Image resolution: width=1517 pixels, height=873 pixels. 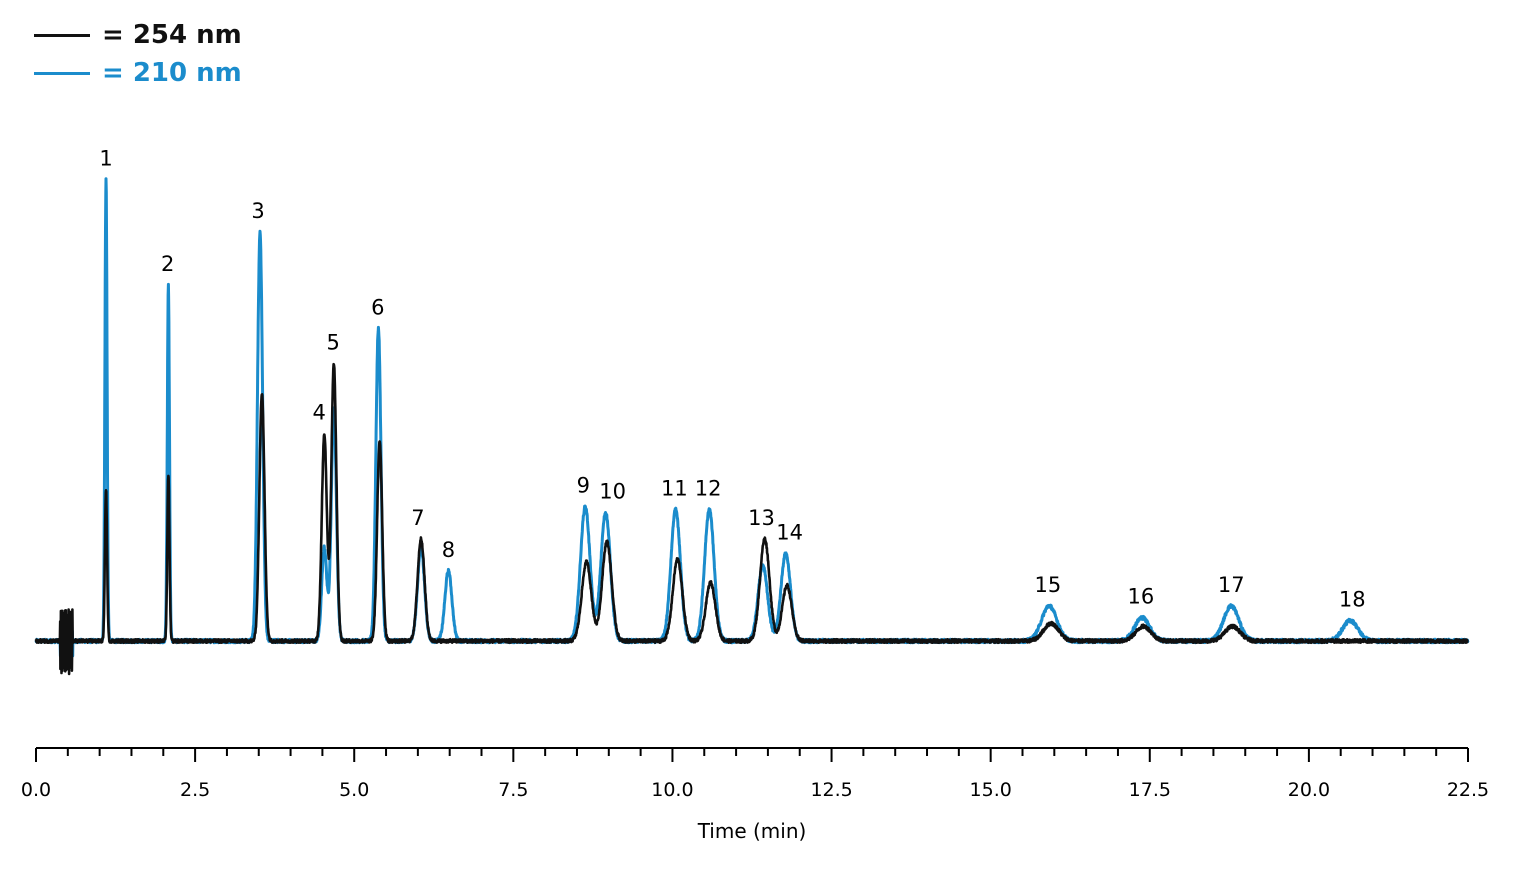 What do you see at coordinates (172, 73) in the screenshot?
I see `legend-label-210: = 210 nm` at bounding box center [172, 73].